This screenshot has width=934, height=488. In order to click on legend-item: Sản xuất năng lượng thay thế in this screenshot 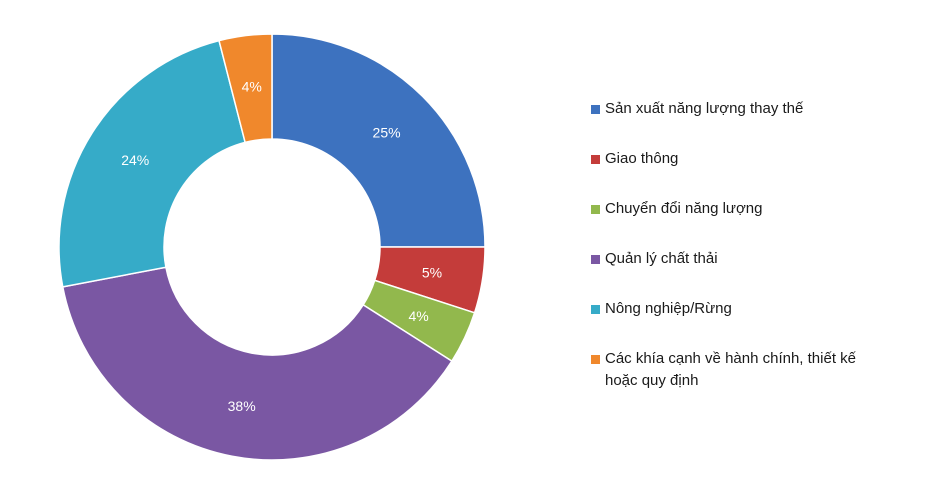, I will do `click(741, 109)`.